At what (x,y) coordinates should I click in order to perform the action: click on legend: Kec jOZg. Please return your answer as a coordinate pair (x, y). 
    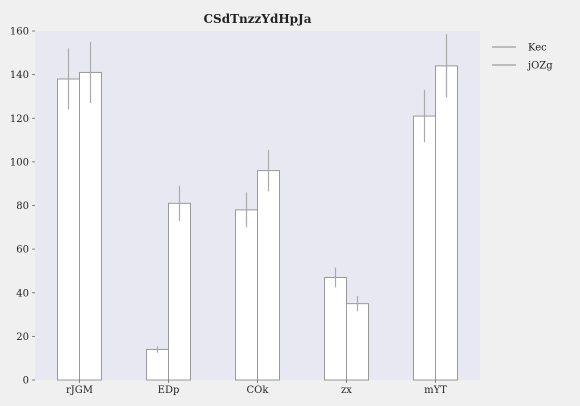
    Looking at the image, I should click on (522, 57).